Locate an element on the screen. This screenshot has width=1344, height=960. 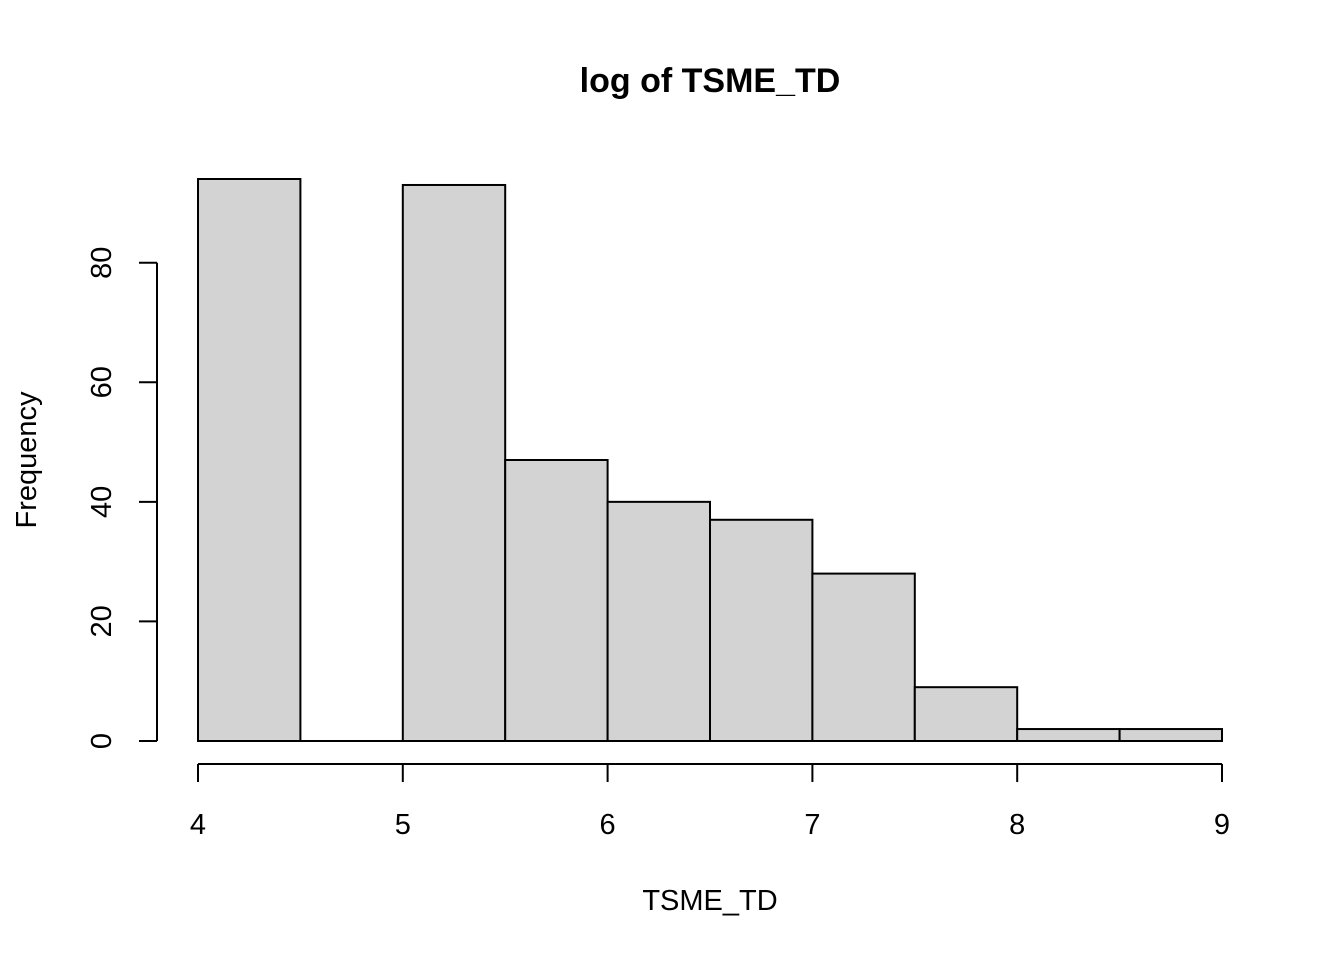
x-tick-label: 9 is located at coordinates (1222, 825).